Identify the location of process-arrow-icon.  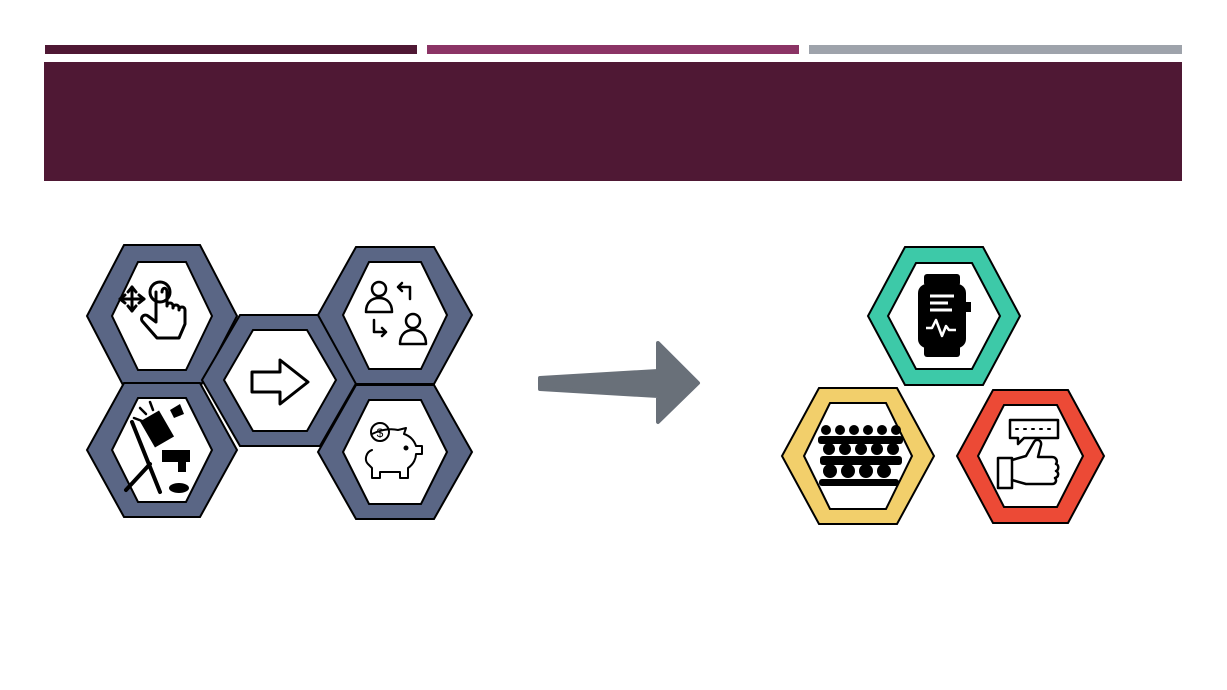
(619, 382).